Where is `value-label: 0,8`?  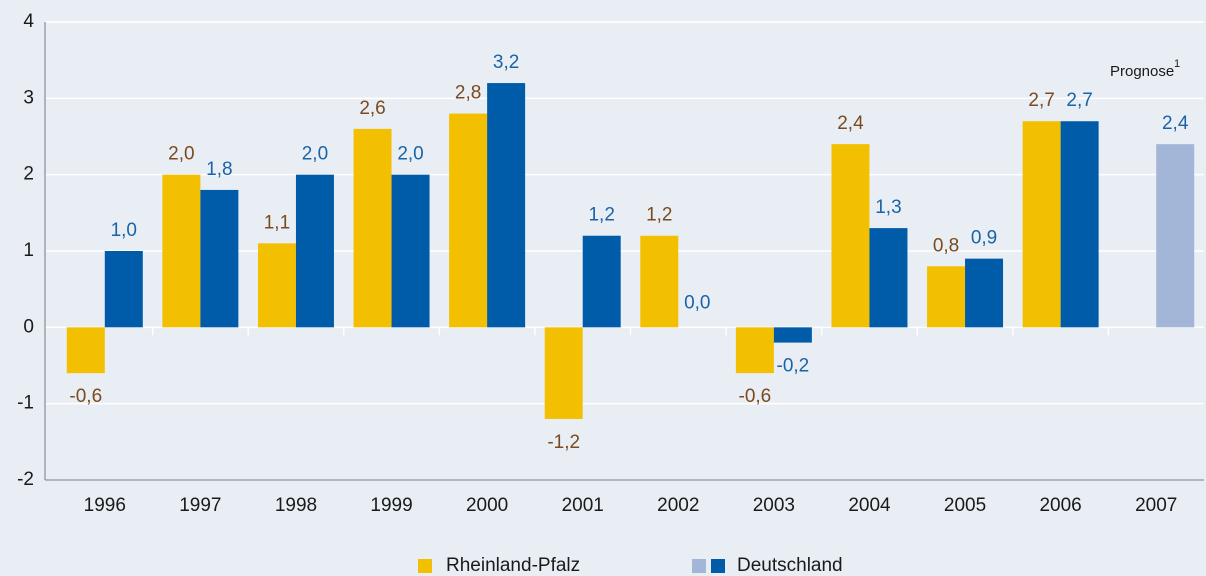
value-label: 0,8 is located at coordinates (946, 245).